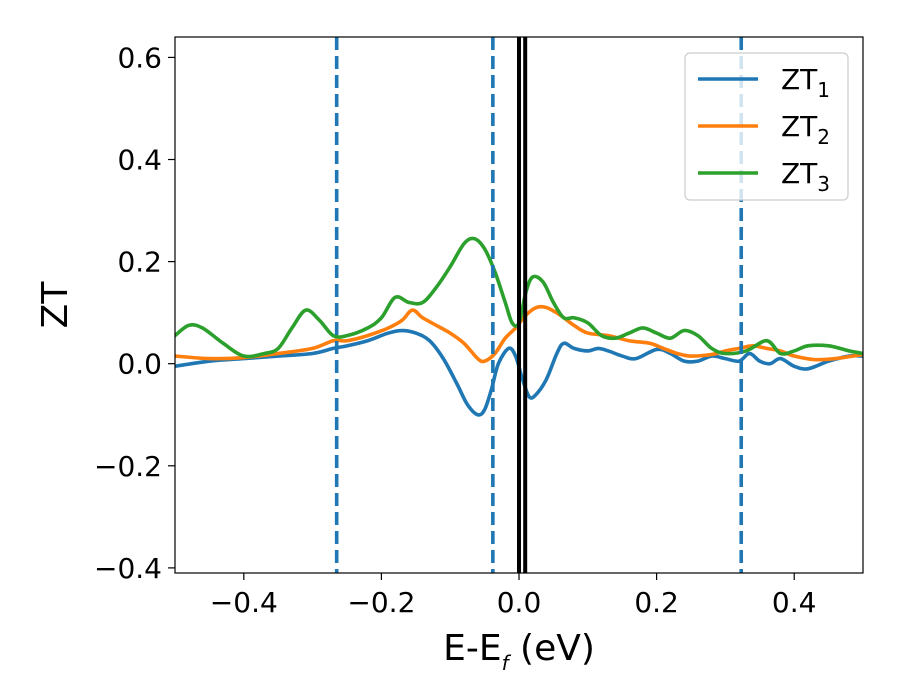 Image resolution: width=900 pixels, height=700 pixels. Describe the element at coordinates (139, 160) in the screenshot. I see `y-tick-label: 0.4` at that location.